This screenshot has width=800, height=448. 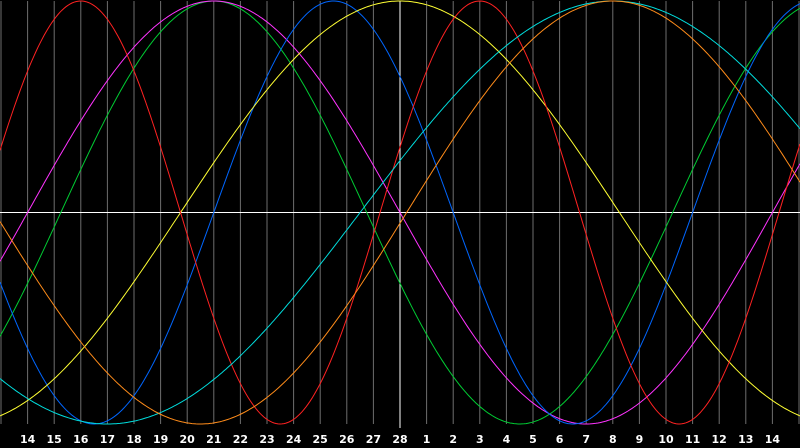 I want to click on x-tick-label: 20, so click(x=188, y=439).